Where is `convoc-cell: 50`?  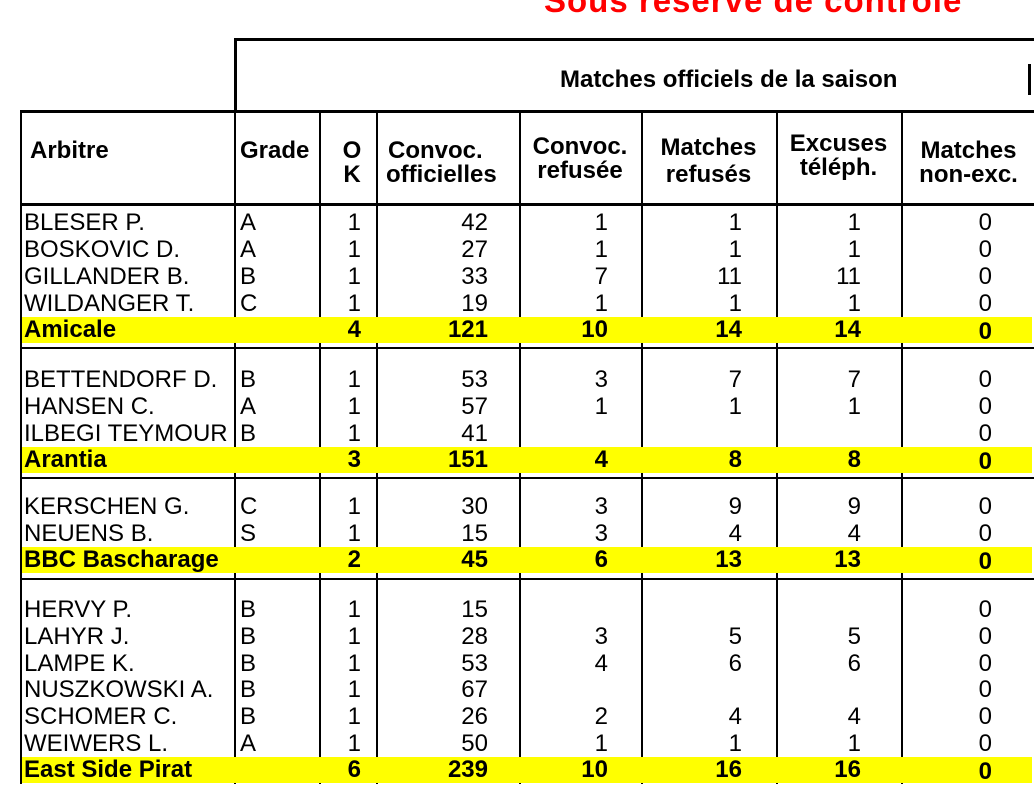 convoc-cell: 50 is located at coordinates (474, 743).